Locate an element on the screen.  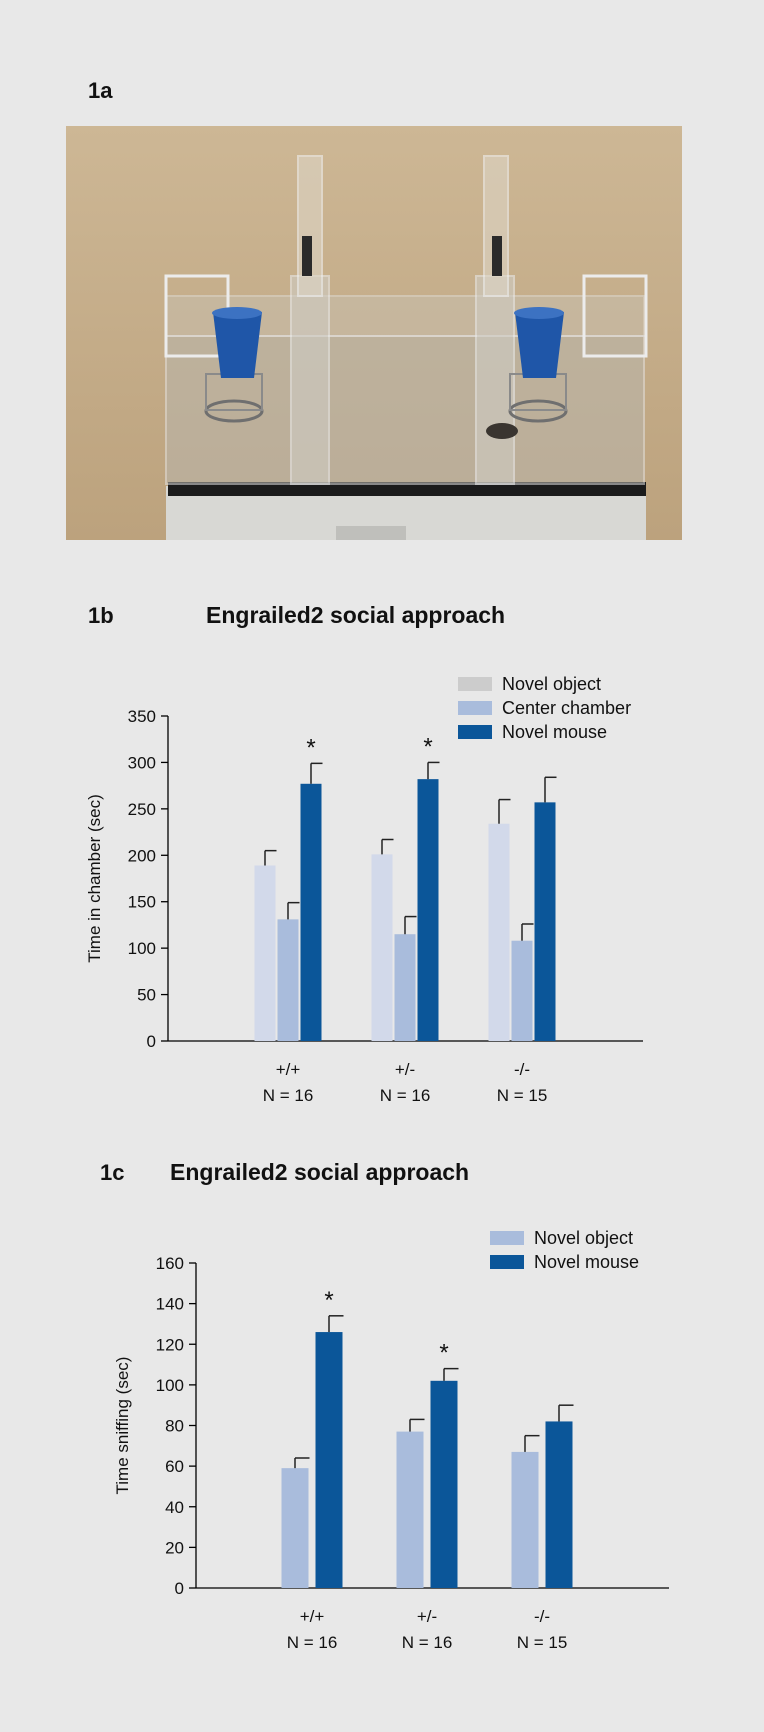
y-tick-label: 150 is located at coordinates (142, 902).